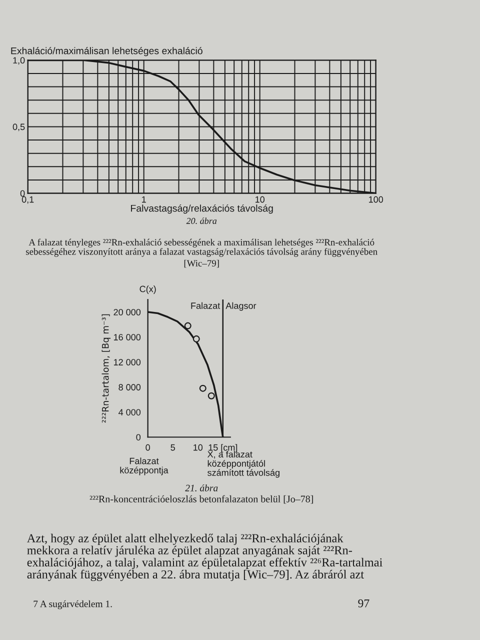 This screenshot has width=480, height=640. I want to click on x-tick-label: 100, so click(376, 199).